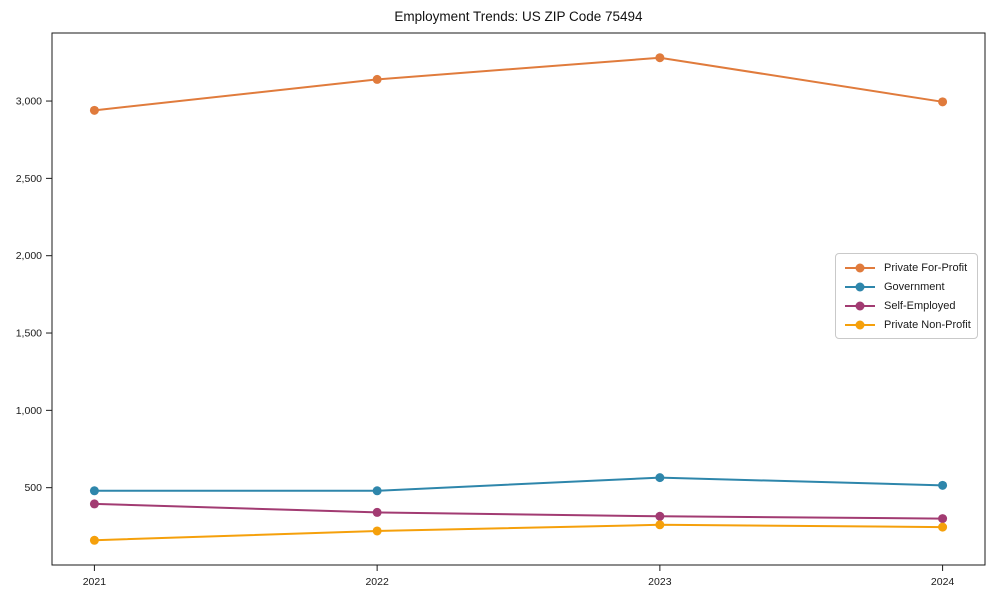  I want to click on series-line-self-employed, so click(518, 511).